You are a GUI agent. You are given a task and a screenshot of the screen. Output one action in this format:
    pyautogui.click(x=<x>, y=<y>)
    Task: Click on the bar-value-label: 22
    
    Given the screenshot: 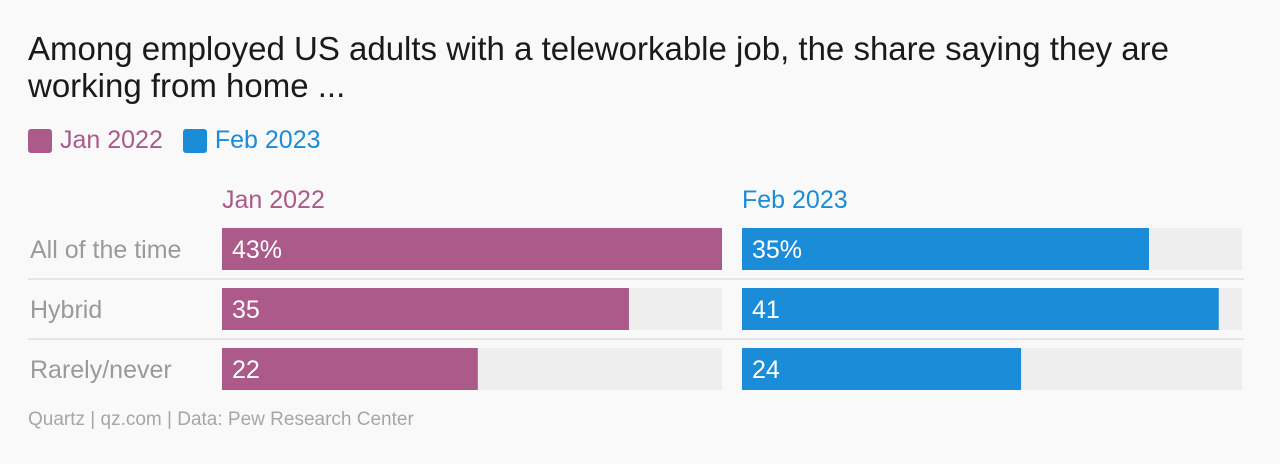 What is the action you would take?
    pyautogui.click(x=246, y=370)
    